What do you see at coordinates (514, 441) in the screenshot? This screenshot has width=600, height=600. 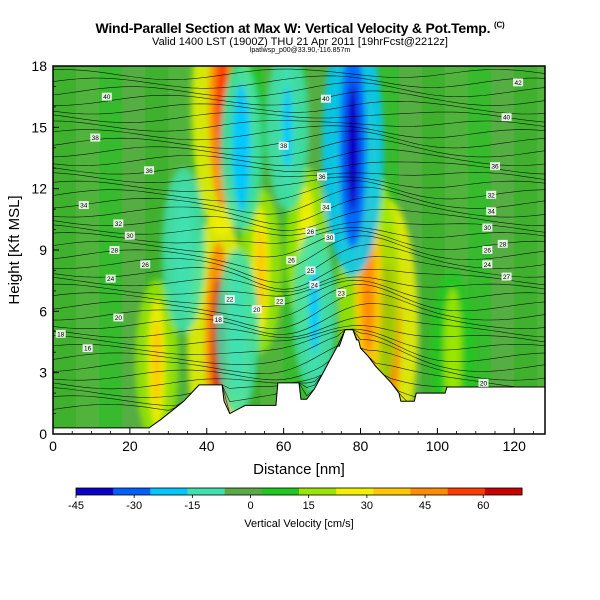 I see `x-tick: 120` at bounding box center [514, 441].